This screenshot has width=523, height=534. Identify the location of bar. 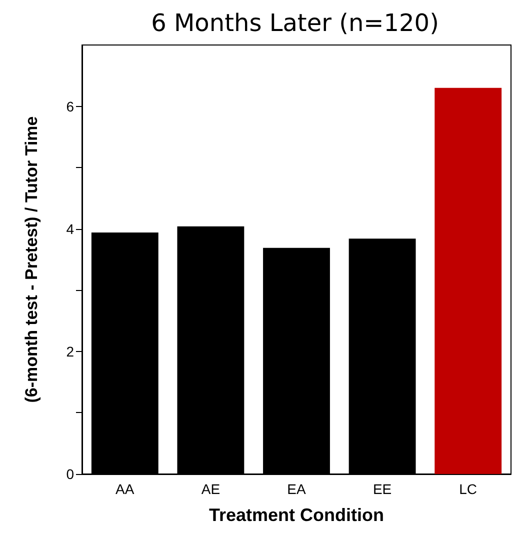
(468, 281).